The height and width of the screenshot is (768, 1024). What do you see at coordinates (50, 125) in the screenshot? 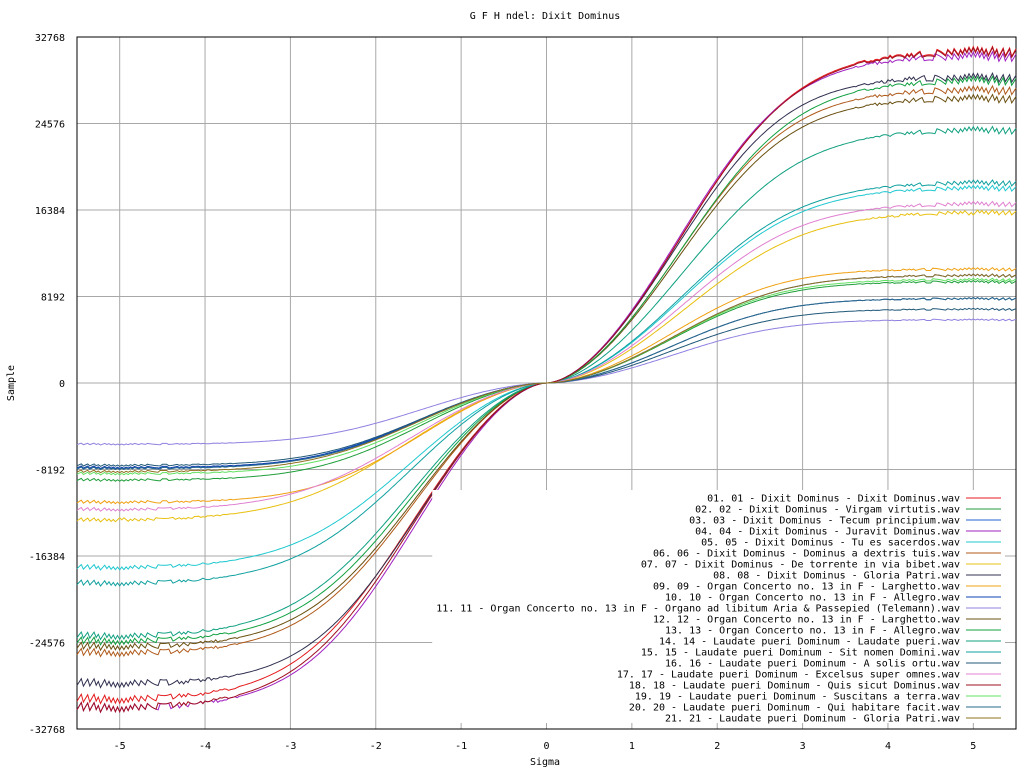
I see `y-tick-label: 24576` at bounding box center [50, 125].